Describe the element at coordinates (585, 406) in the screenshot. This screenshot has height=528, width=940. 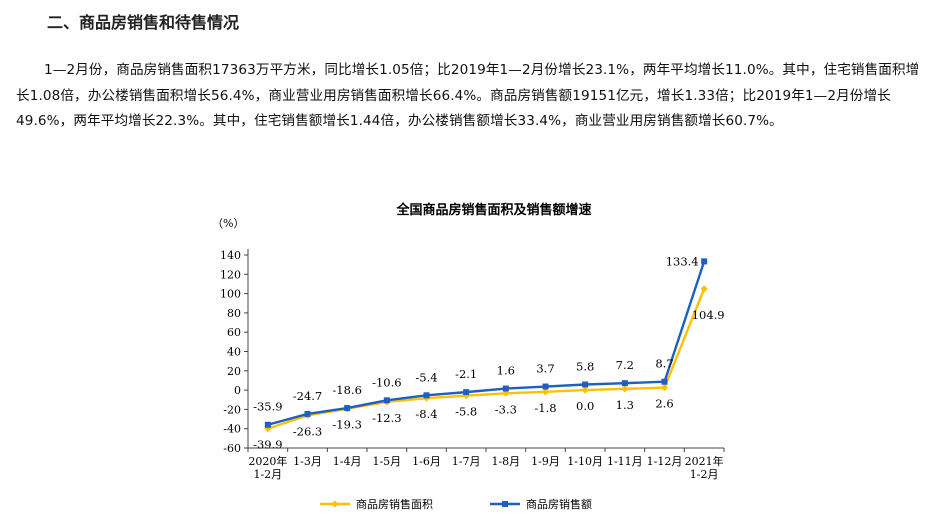
I see `data-label: 0.0` at that location.